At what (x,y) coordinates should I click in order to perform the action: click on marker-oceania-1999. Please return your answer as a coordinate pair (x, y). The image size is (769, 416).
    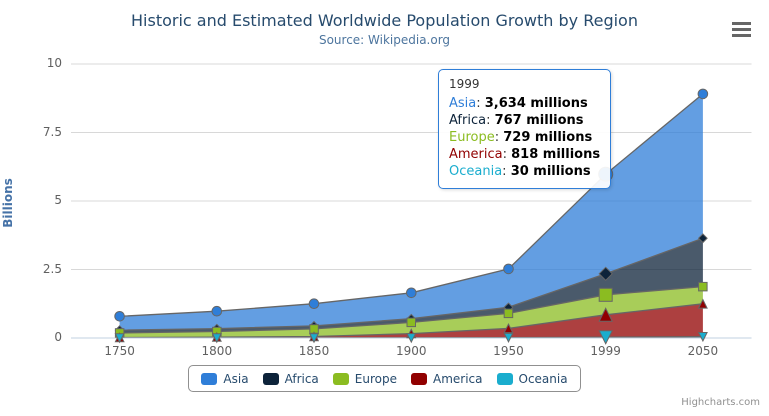
    Looking at the image, I should click on (606, 337).